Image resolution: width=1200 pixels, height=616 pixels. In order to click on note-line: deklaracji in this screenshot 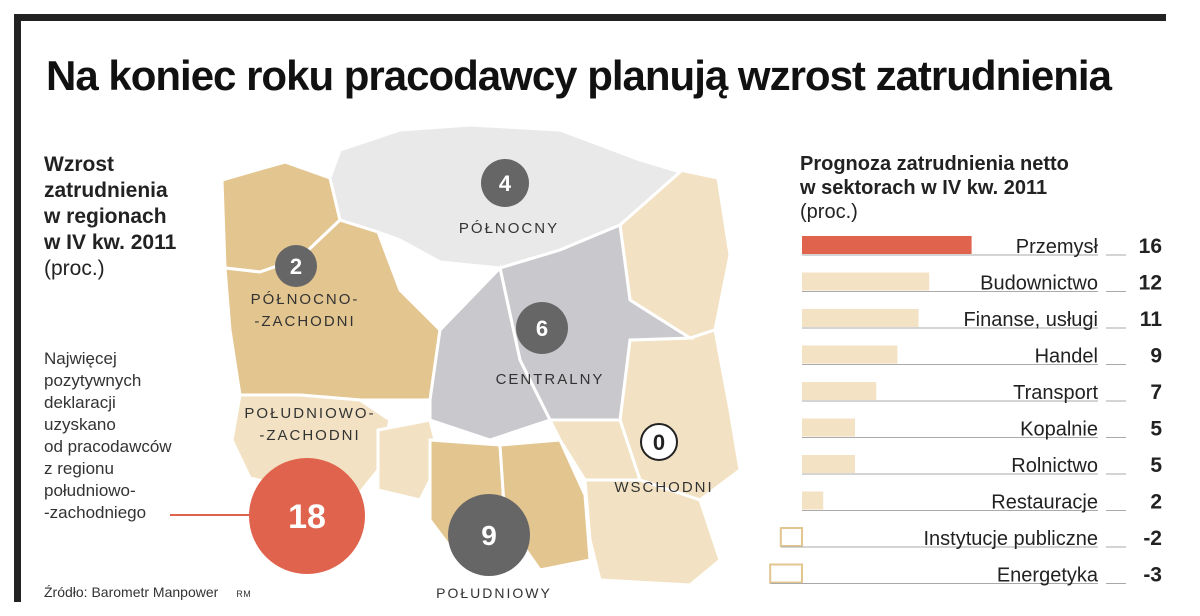, I will do `click(80, 402)`.